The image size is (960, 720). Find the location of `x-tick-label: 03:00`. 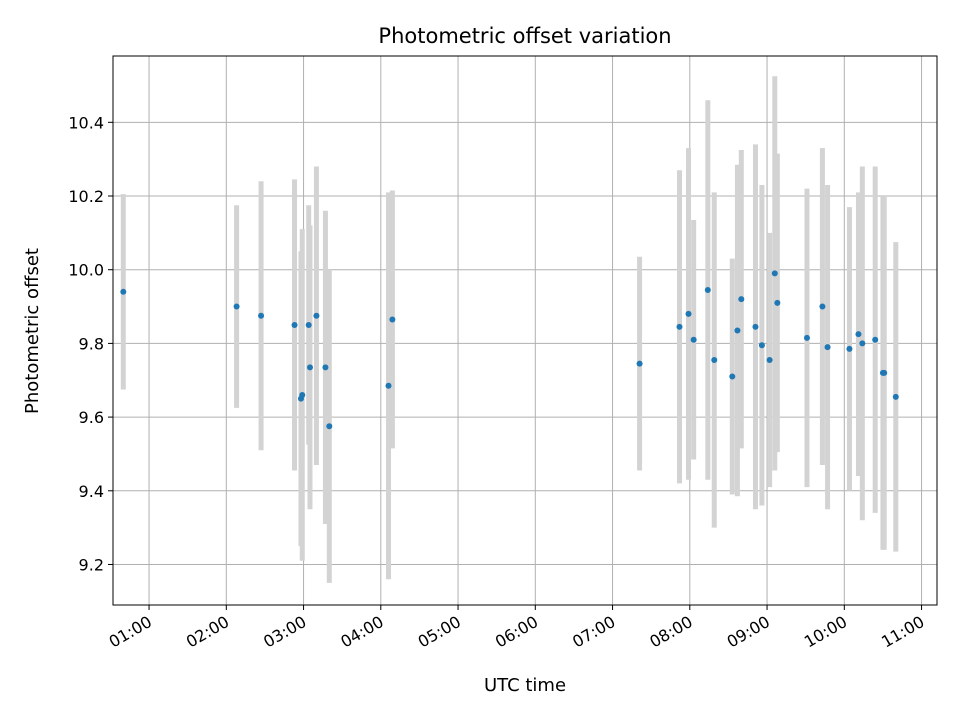

x-tick-label: 03:00 is located at coordinates (284, 632).